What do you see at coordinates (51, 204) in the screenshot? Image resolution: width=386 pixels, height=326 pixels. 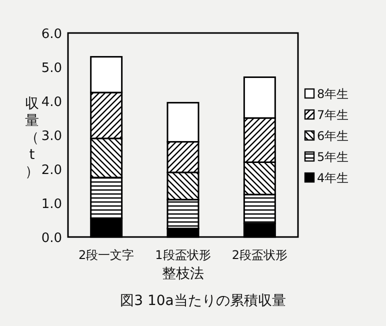 I see `y-tick-label: 1.0` at bounding box center [51, 204].